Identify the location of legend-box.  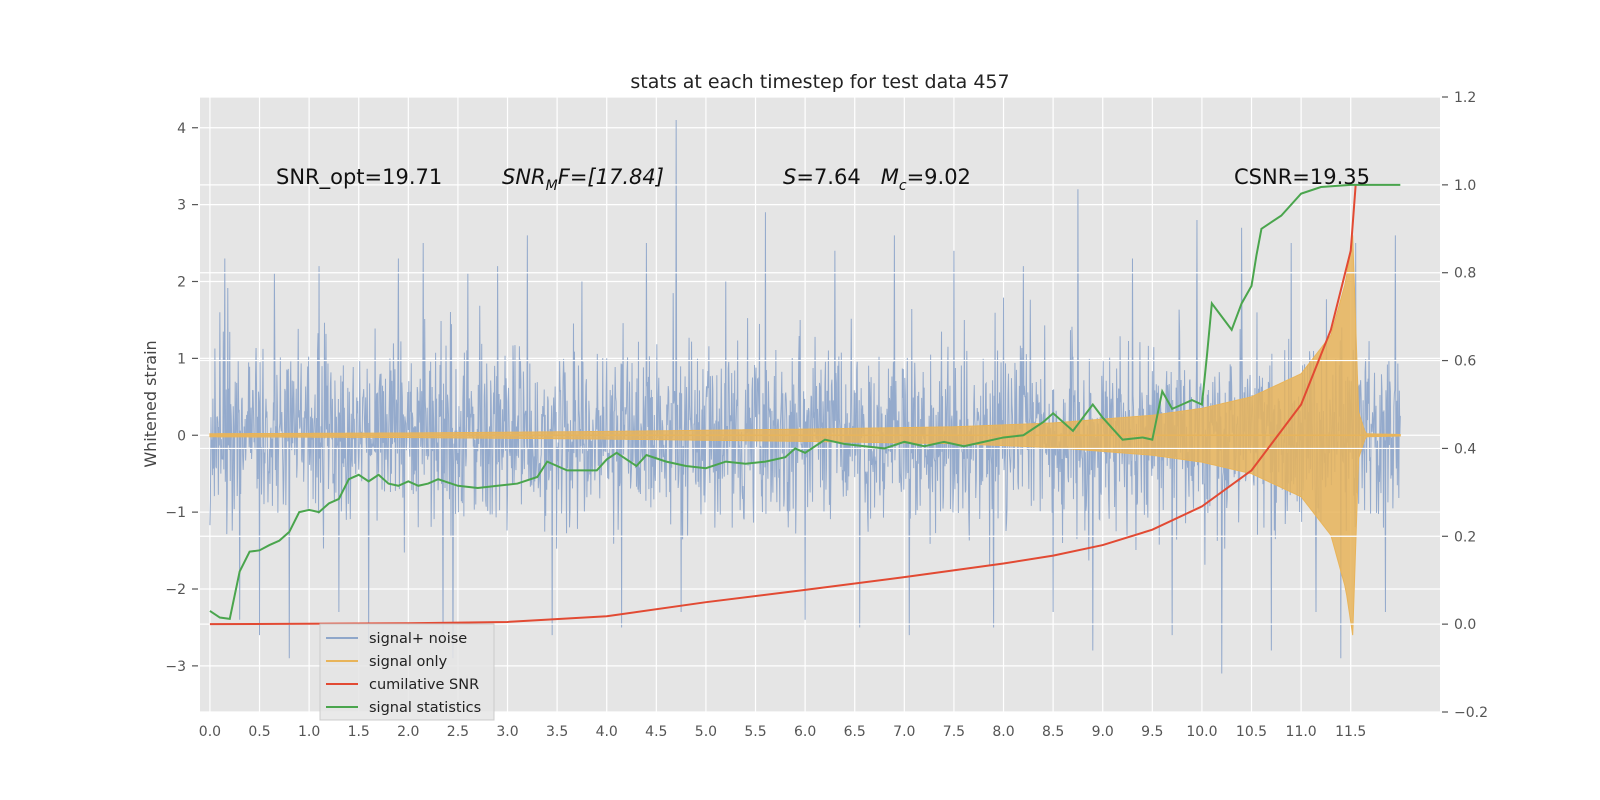
(407, 672).